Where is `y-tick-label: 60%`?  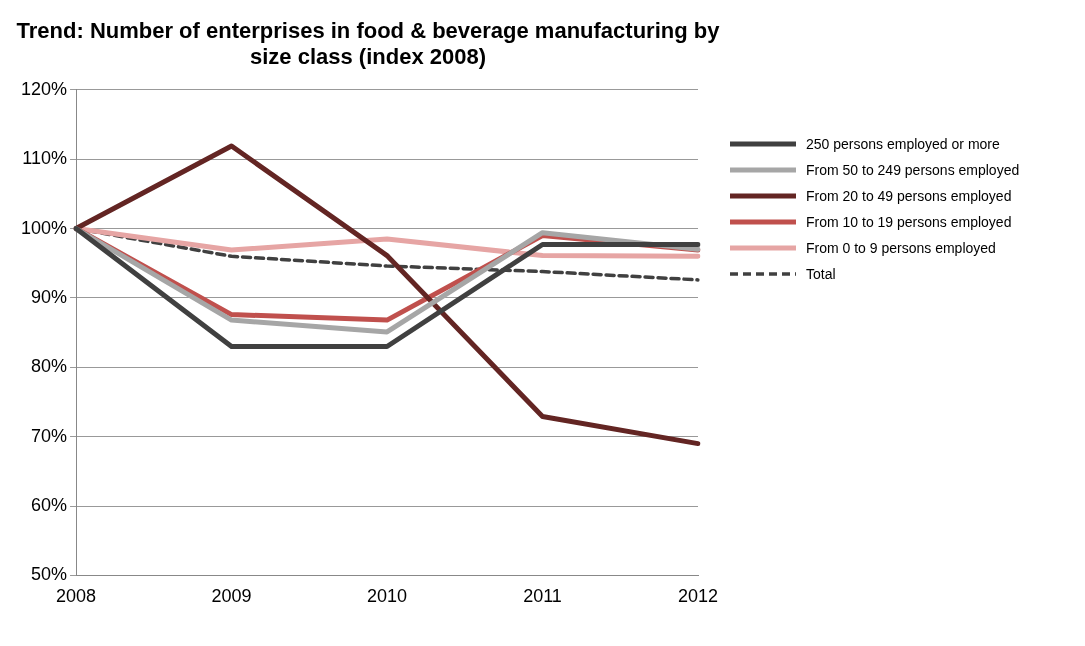
y-tick-label: 60% is located at coordinates (49, 505).